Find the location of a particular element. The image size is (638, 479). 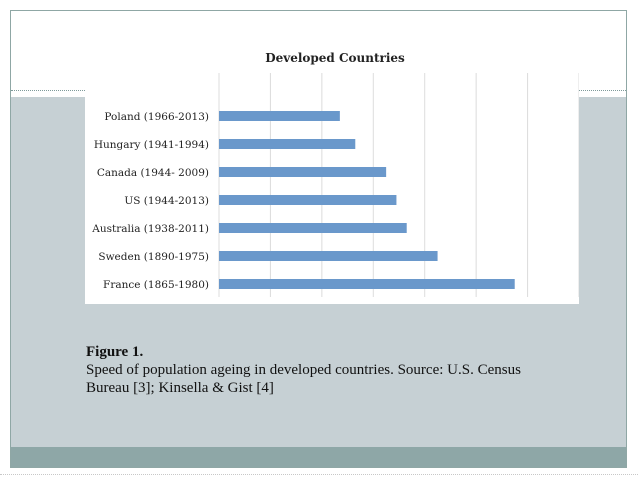

category-label: Canada (1944- 2009) is located at coordinates (153, 173).